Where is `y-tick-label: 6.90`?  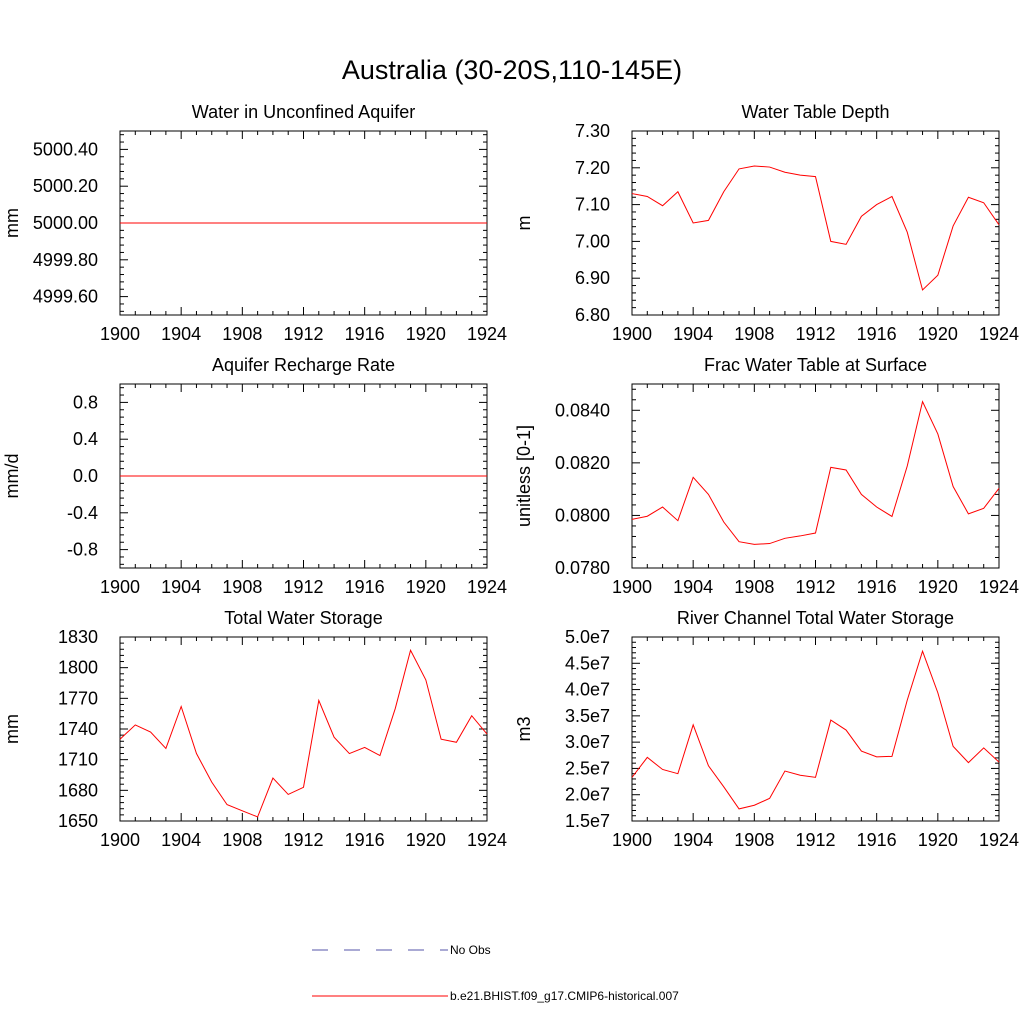
y-tick-label: 6.90 is located at coordinates (592, 278).